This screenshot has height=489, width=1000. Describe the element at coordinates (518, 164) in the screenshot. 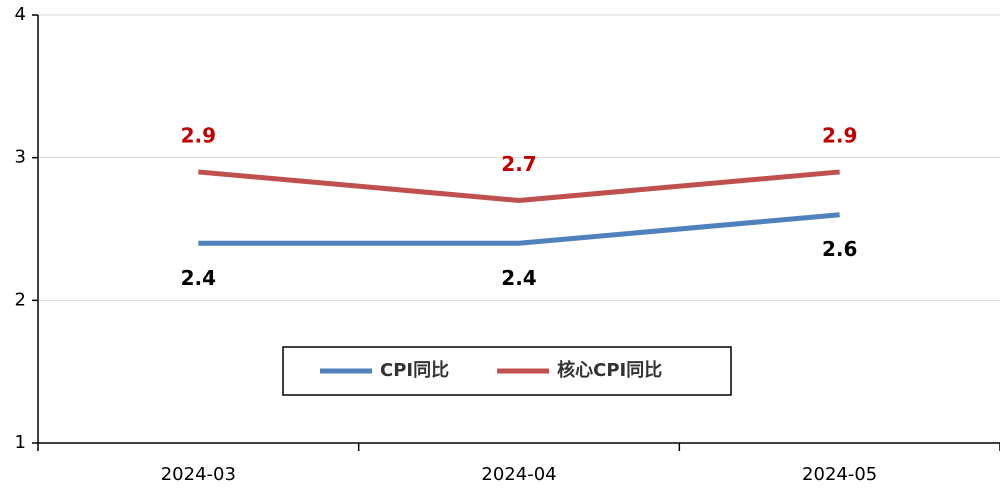

I see `data-label: 2.7` at that location.